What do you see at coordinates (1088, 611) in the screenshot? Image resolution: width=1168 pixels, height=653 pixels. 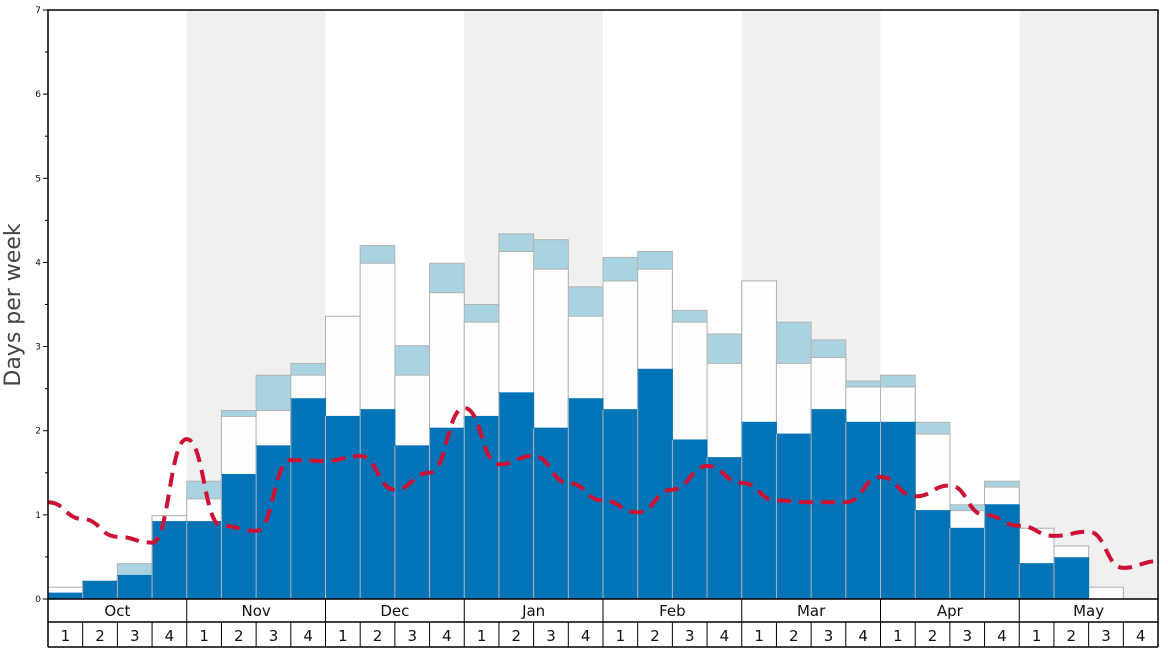 I see `month-label-may: May` at bounding box center [1088, 611].